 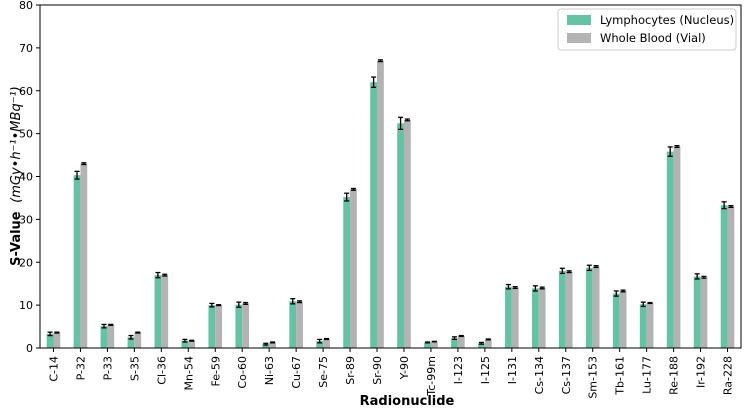 What do you see at coordinates (579, 20) in the screenshot?
I see `legend-swatch-lymphocytes` at bounding box center [579, 20].